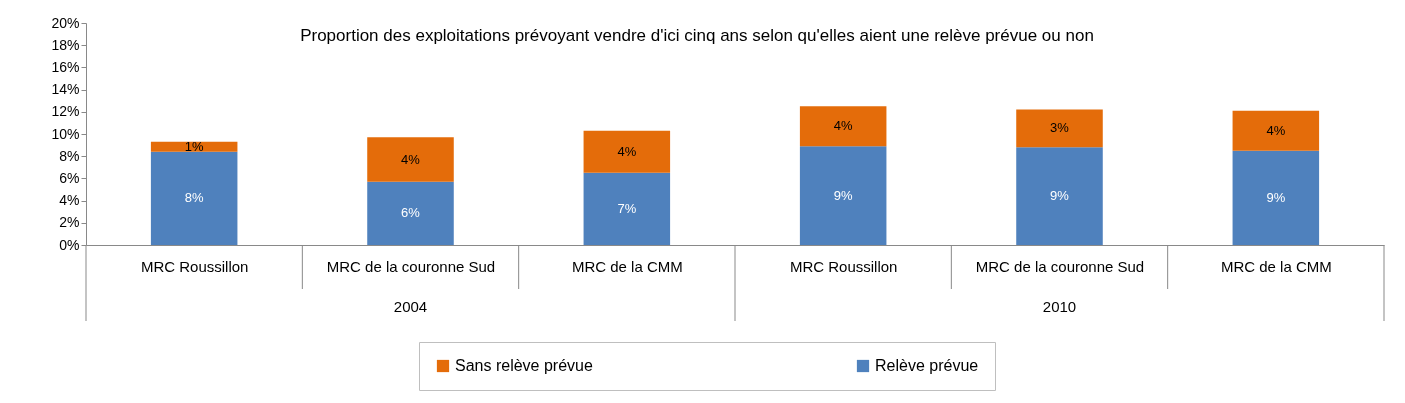 This screenshot has width=1405, height=403. I want to click on y-tick-label: 0%, so click(69, 244).